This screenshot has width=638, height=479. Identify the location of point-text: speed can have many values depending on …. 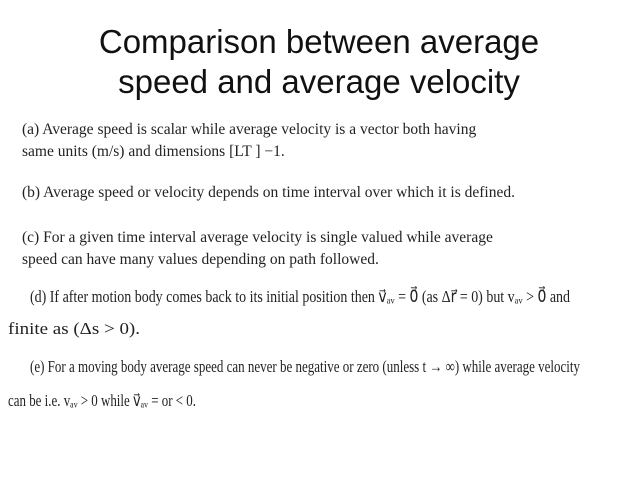
(200, 259).